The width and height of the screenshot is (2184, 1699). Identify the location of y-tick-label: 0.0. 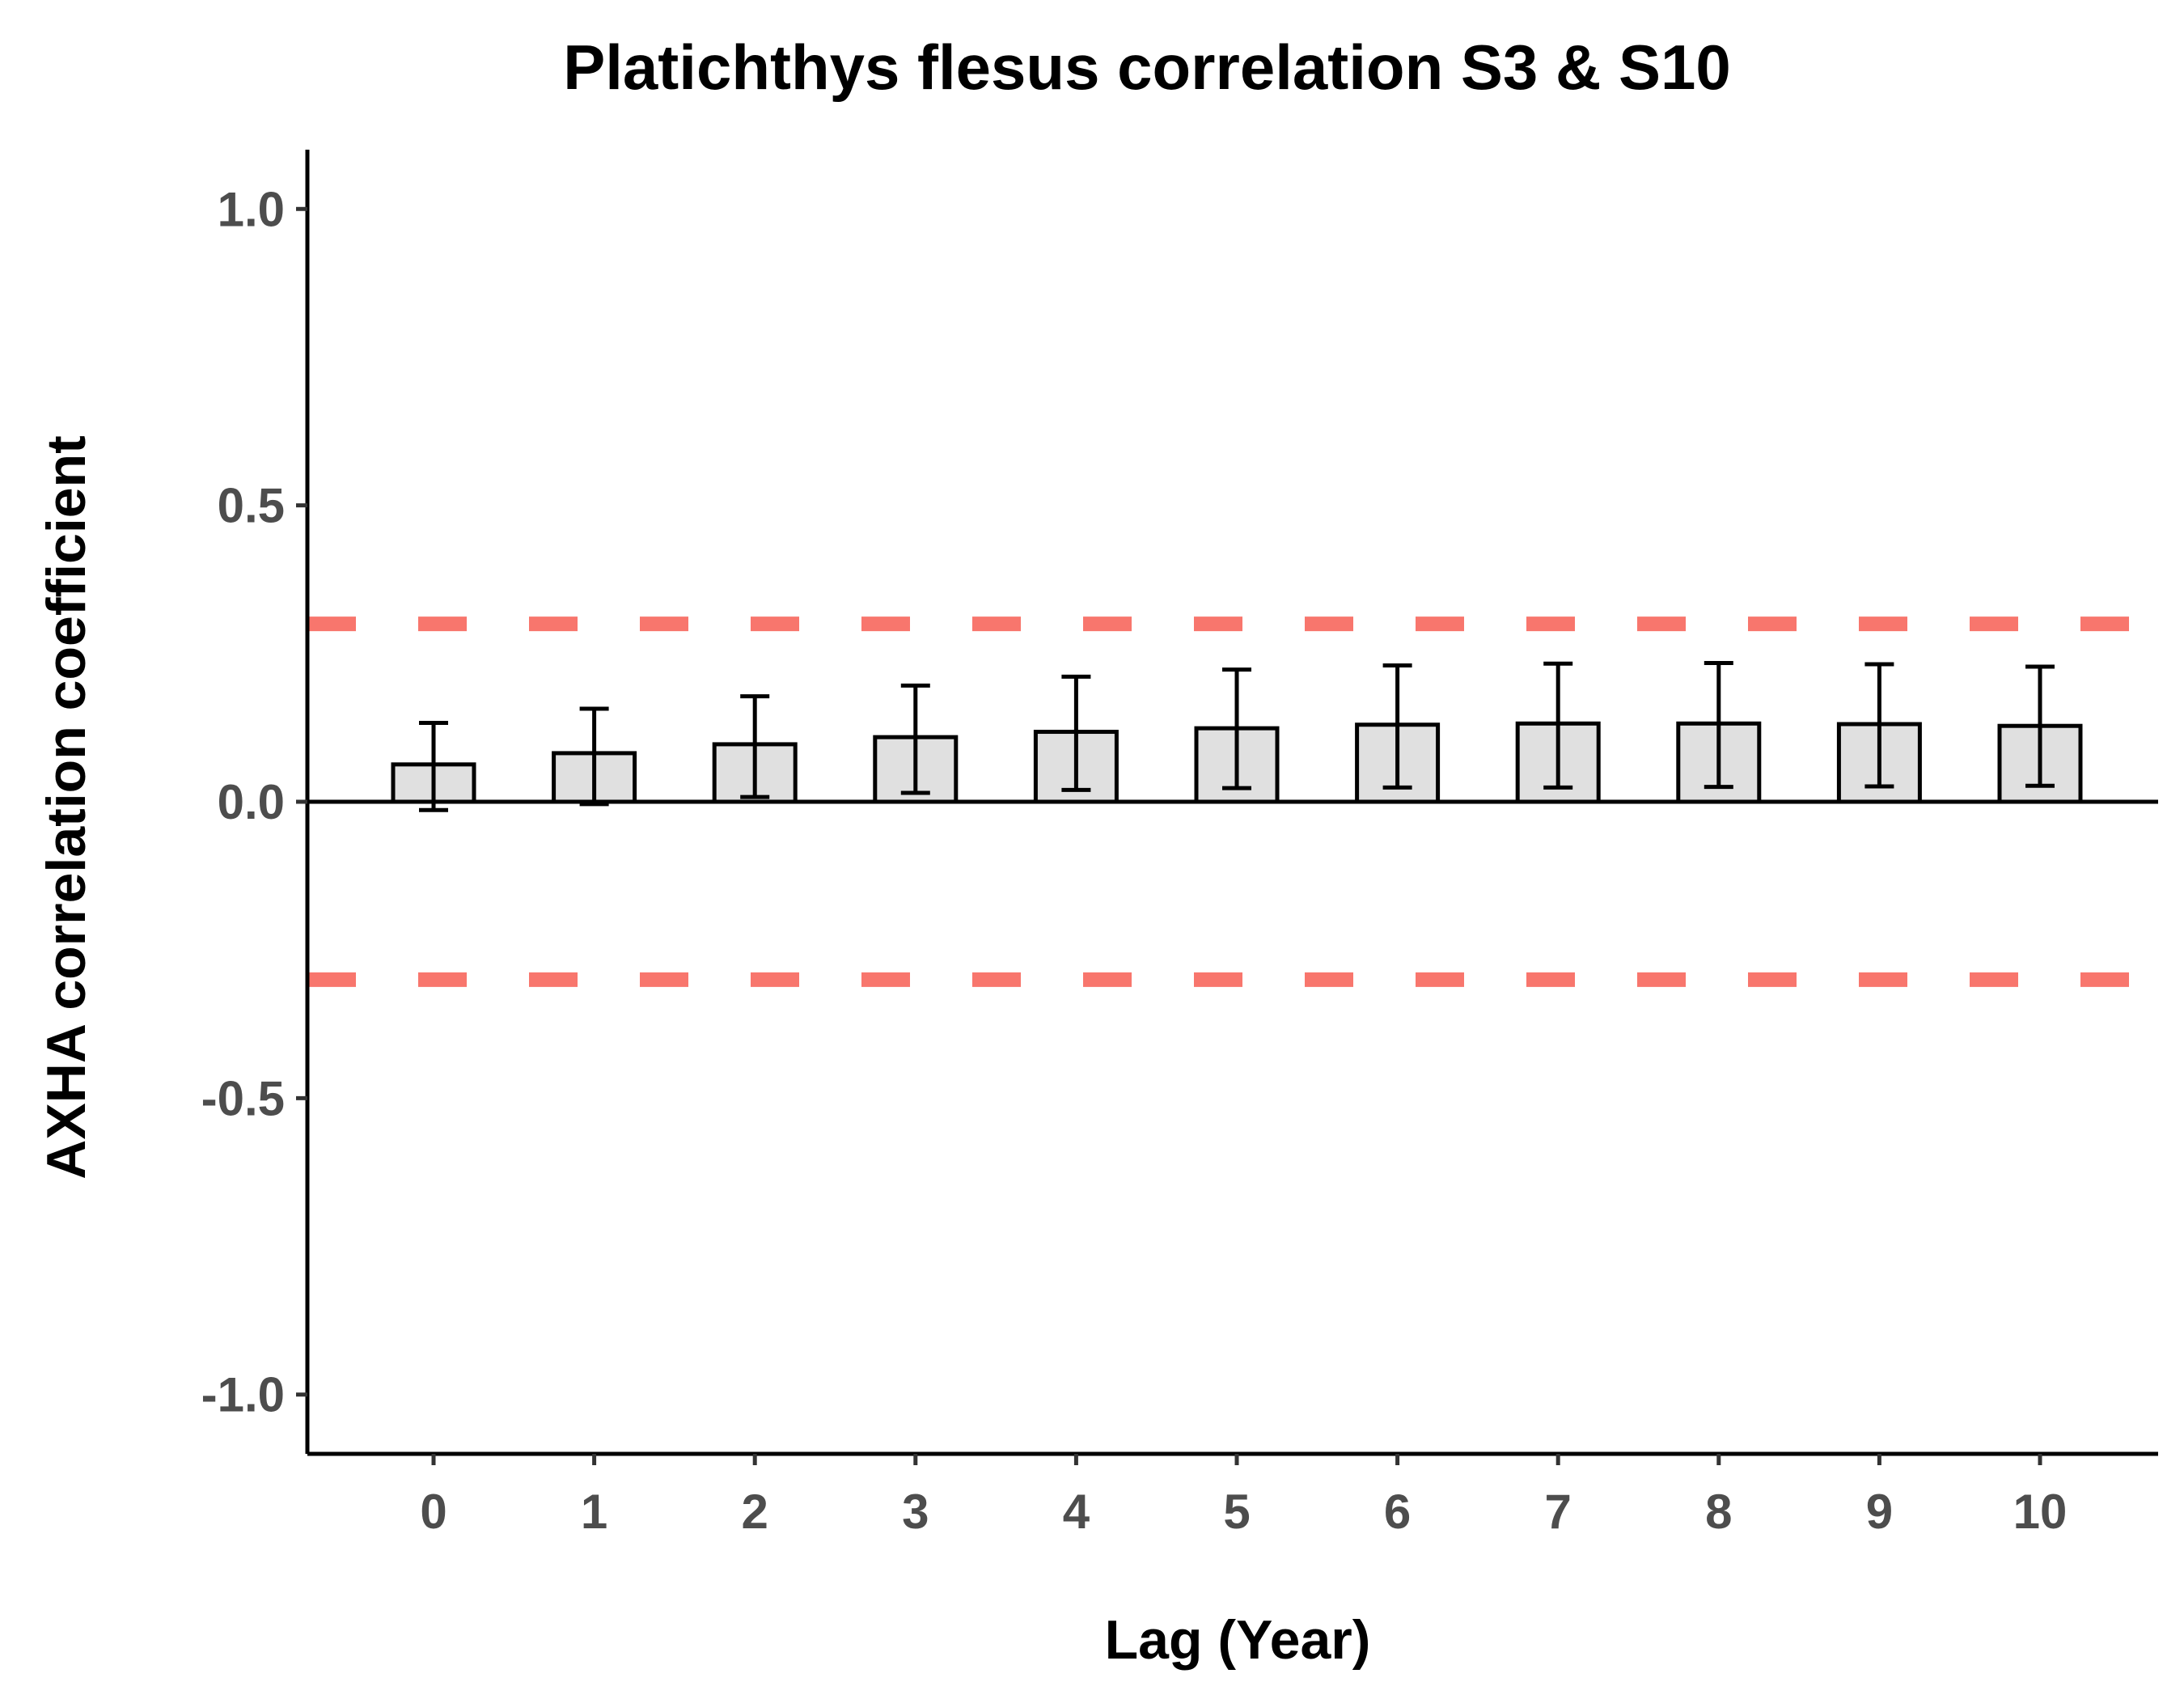
(252, 802).